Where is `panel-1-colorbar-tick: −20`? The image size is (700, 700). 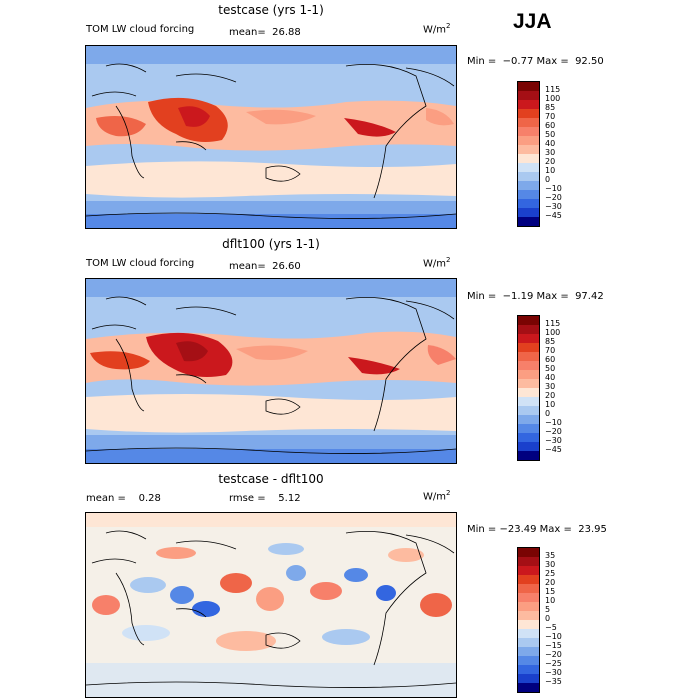
panel-1-colorbar-tick: −20 is located at coordinates (553, 197).